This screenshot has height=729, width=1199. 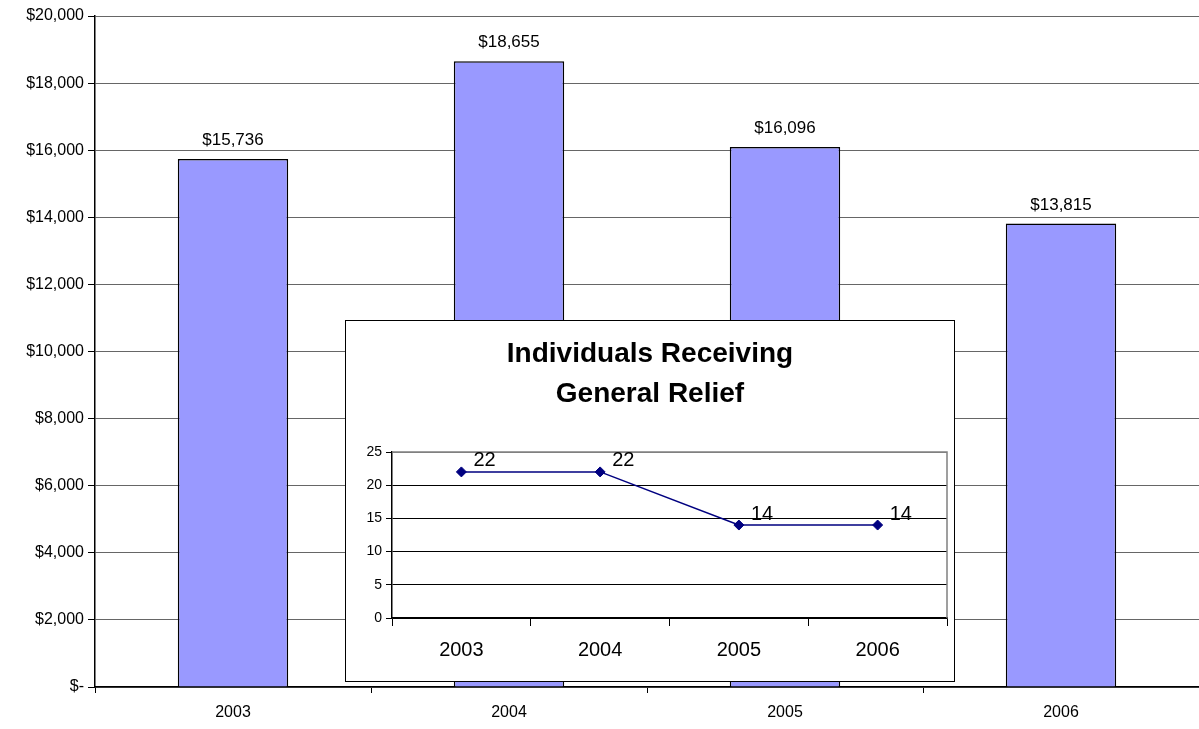 What do you see at coordinates (233, 140) in the screenshot?
I see `data-label: $15,736` at bounding box center [233, 140].